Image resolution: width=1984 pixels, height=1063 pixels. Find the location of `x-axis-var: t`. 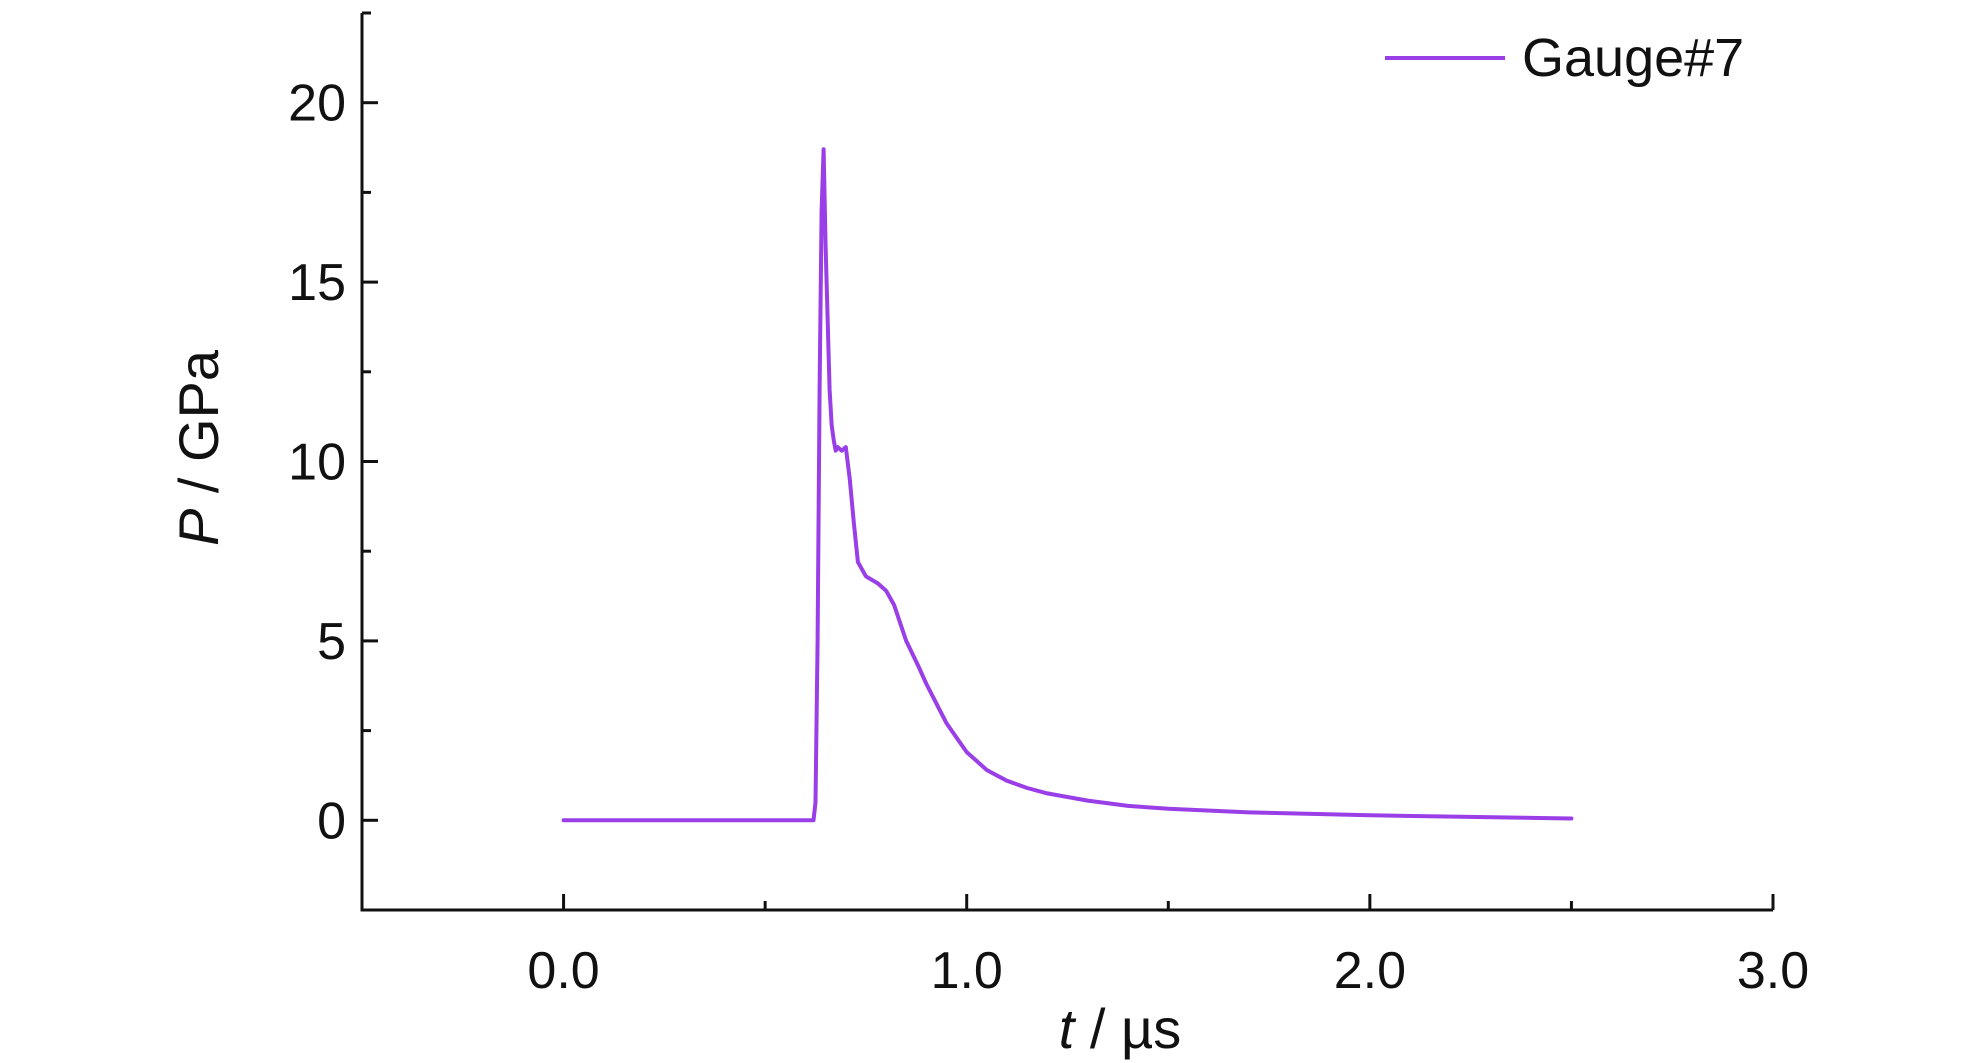

x-axis-var: t is located at coordinates (1068, 1028).